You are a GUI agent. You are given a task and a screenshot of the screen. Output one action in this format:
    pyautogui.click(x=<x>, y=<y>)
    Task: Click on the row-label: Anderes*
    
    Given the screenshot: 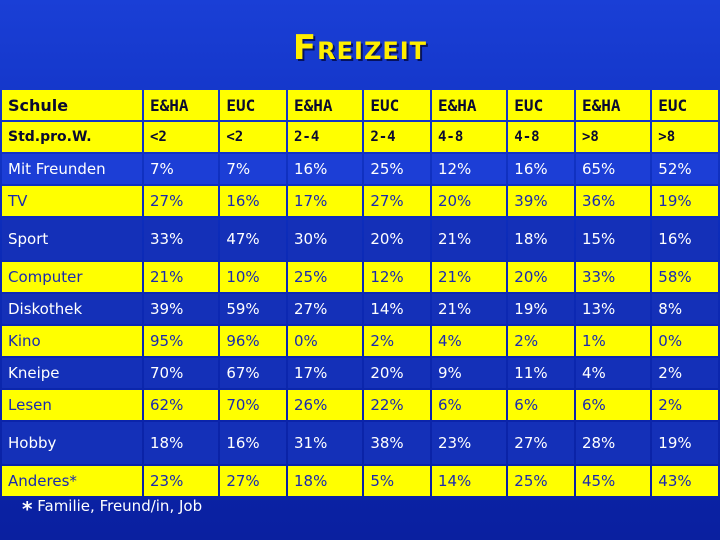 What is the action you would take?
    pyautogui.click(x=72, y=481)
    